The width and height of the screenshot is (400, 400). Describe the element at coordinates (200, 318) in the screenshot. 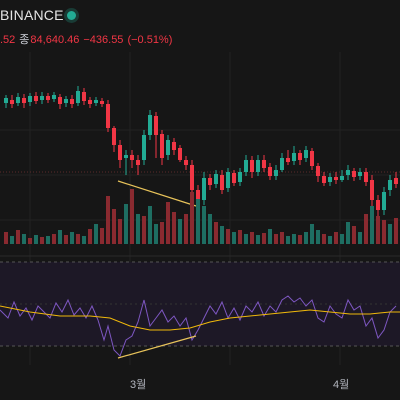

I see `rsi-ma-line` at that location.